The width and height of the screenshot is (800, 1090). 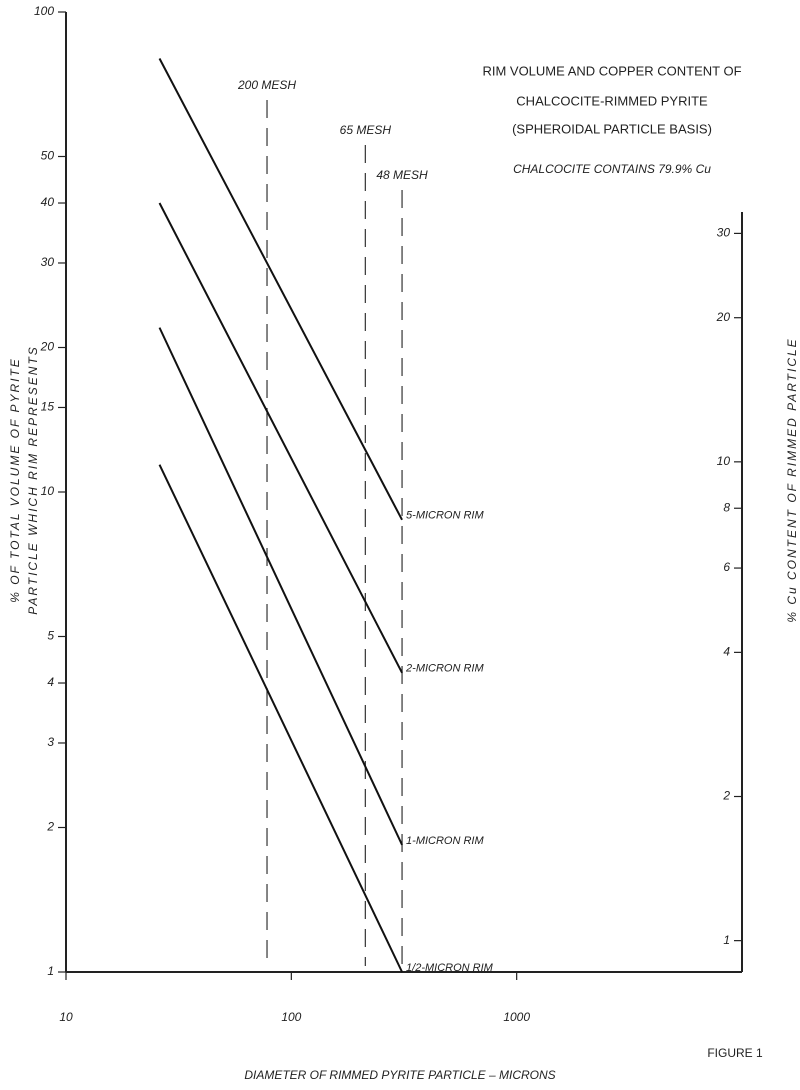 What do you see at coordinates (735, 1053) in the screenshot?
I see `figure-label: FIGURE 1` at bounding box center [735, 1053].